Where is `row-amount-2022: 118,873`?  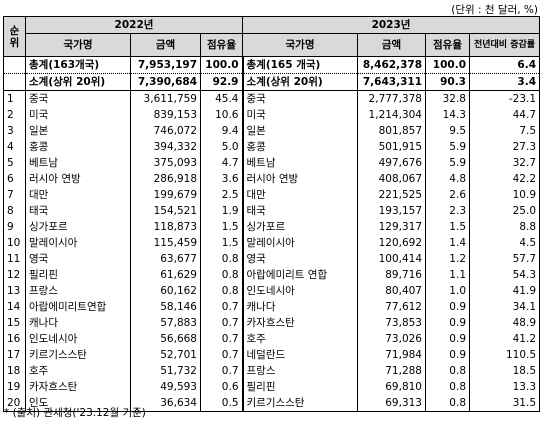 row-amount-2022: 118,873 is located at coordinates (165, 227).